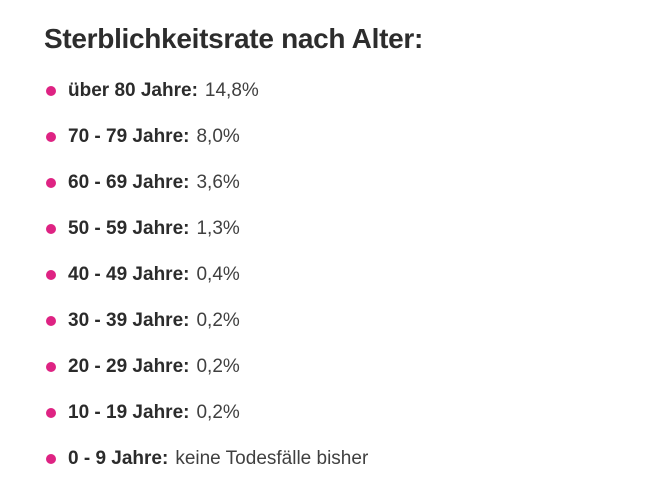 This screenshot has height=500, width=667. What do you see at coordinates (335, 137) in the screenshot?
I see `list-item: 70 - 79 Jahre: 8,0%` at bounding box center [335, 137].